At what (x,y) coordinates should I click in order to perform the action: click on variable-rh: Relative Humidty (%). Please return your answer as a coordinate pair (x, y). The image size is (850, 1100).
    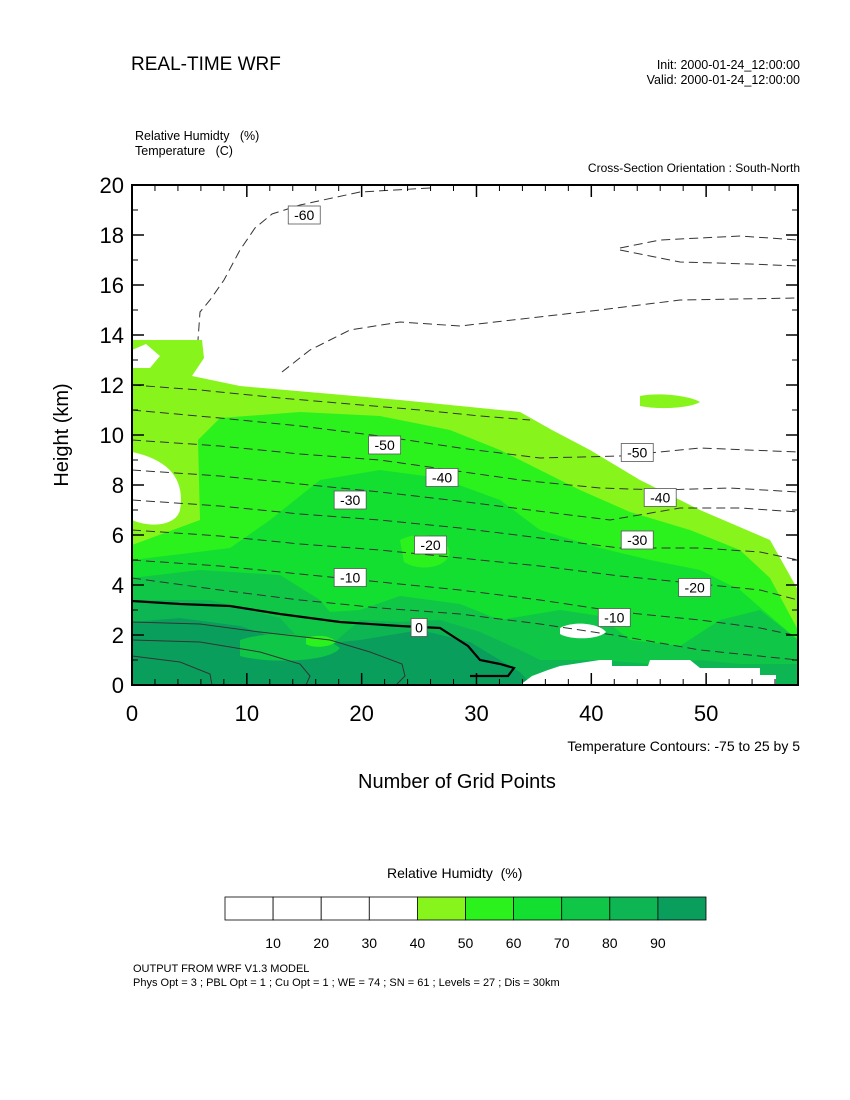
    Looking at the image, I should click on (197, 136).